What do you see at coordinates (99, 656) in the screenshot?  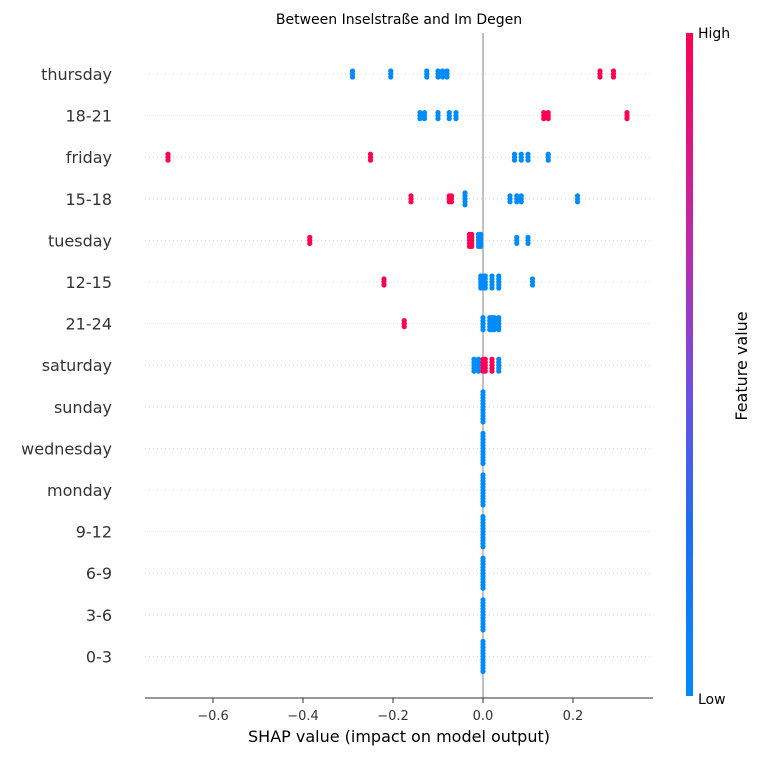 I see `feature-label-0-3: 0-3` at bounding box center [99, 656].